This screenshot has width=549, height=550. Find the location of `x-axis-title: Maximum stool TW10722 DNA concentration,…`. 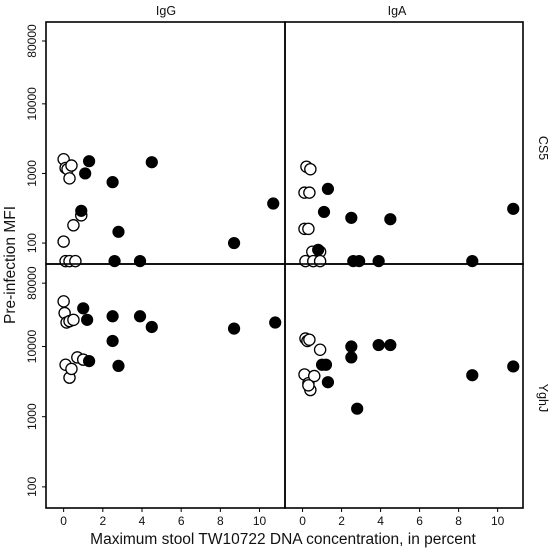

x-axis-title: Maximum stool TW10722 DNA concentration,… is located at coordinates (283, 539).